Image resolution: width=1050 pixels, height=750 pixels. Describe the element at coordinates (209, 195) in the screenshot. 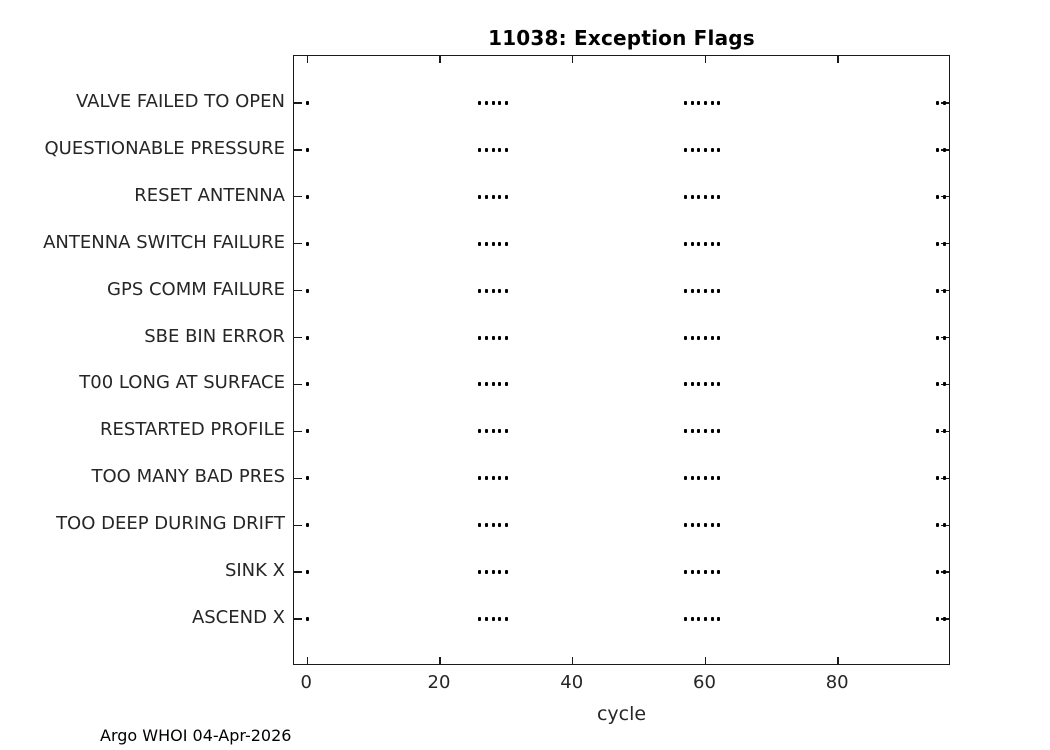

I see `y-axis-label: RESET ANTENNA` at that location.